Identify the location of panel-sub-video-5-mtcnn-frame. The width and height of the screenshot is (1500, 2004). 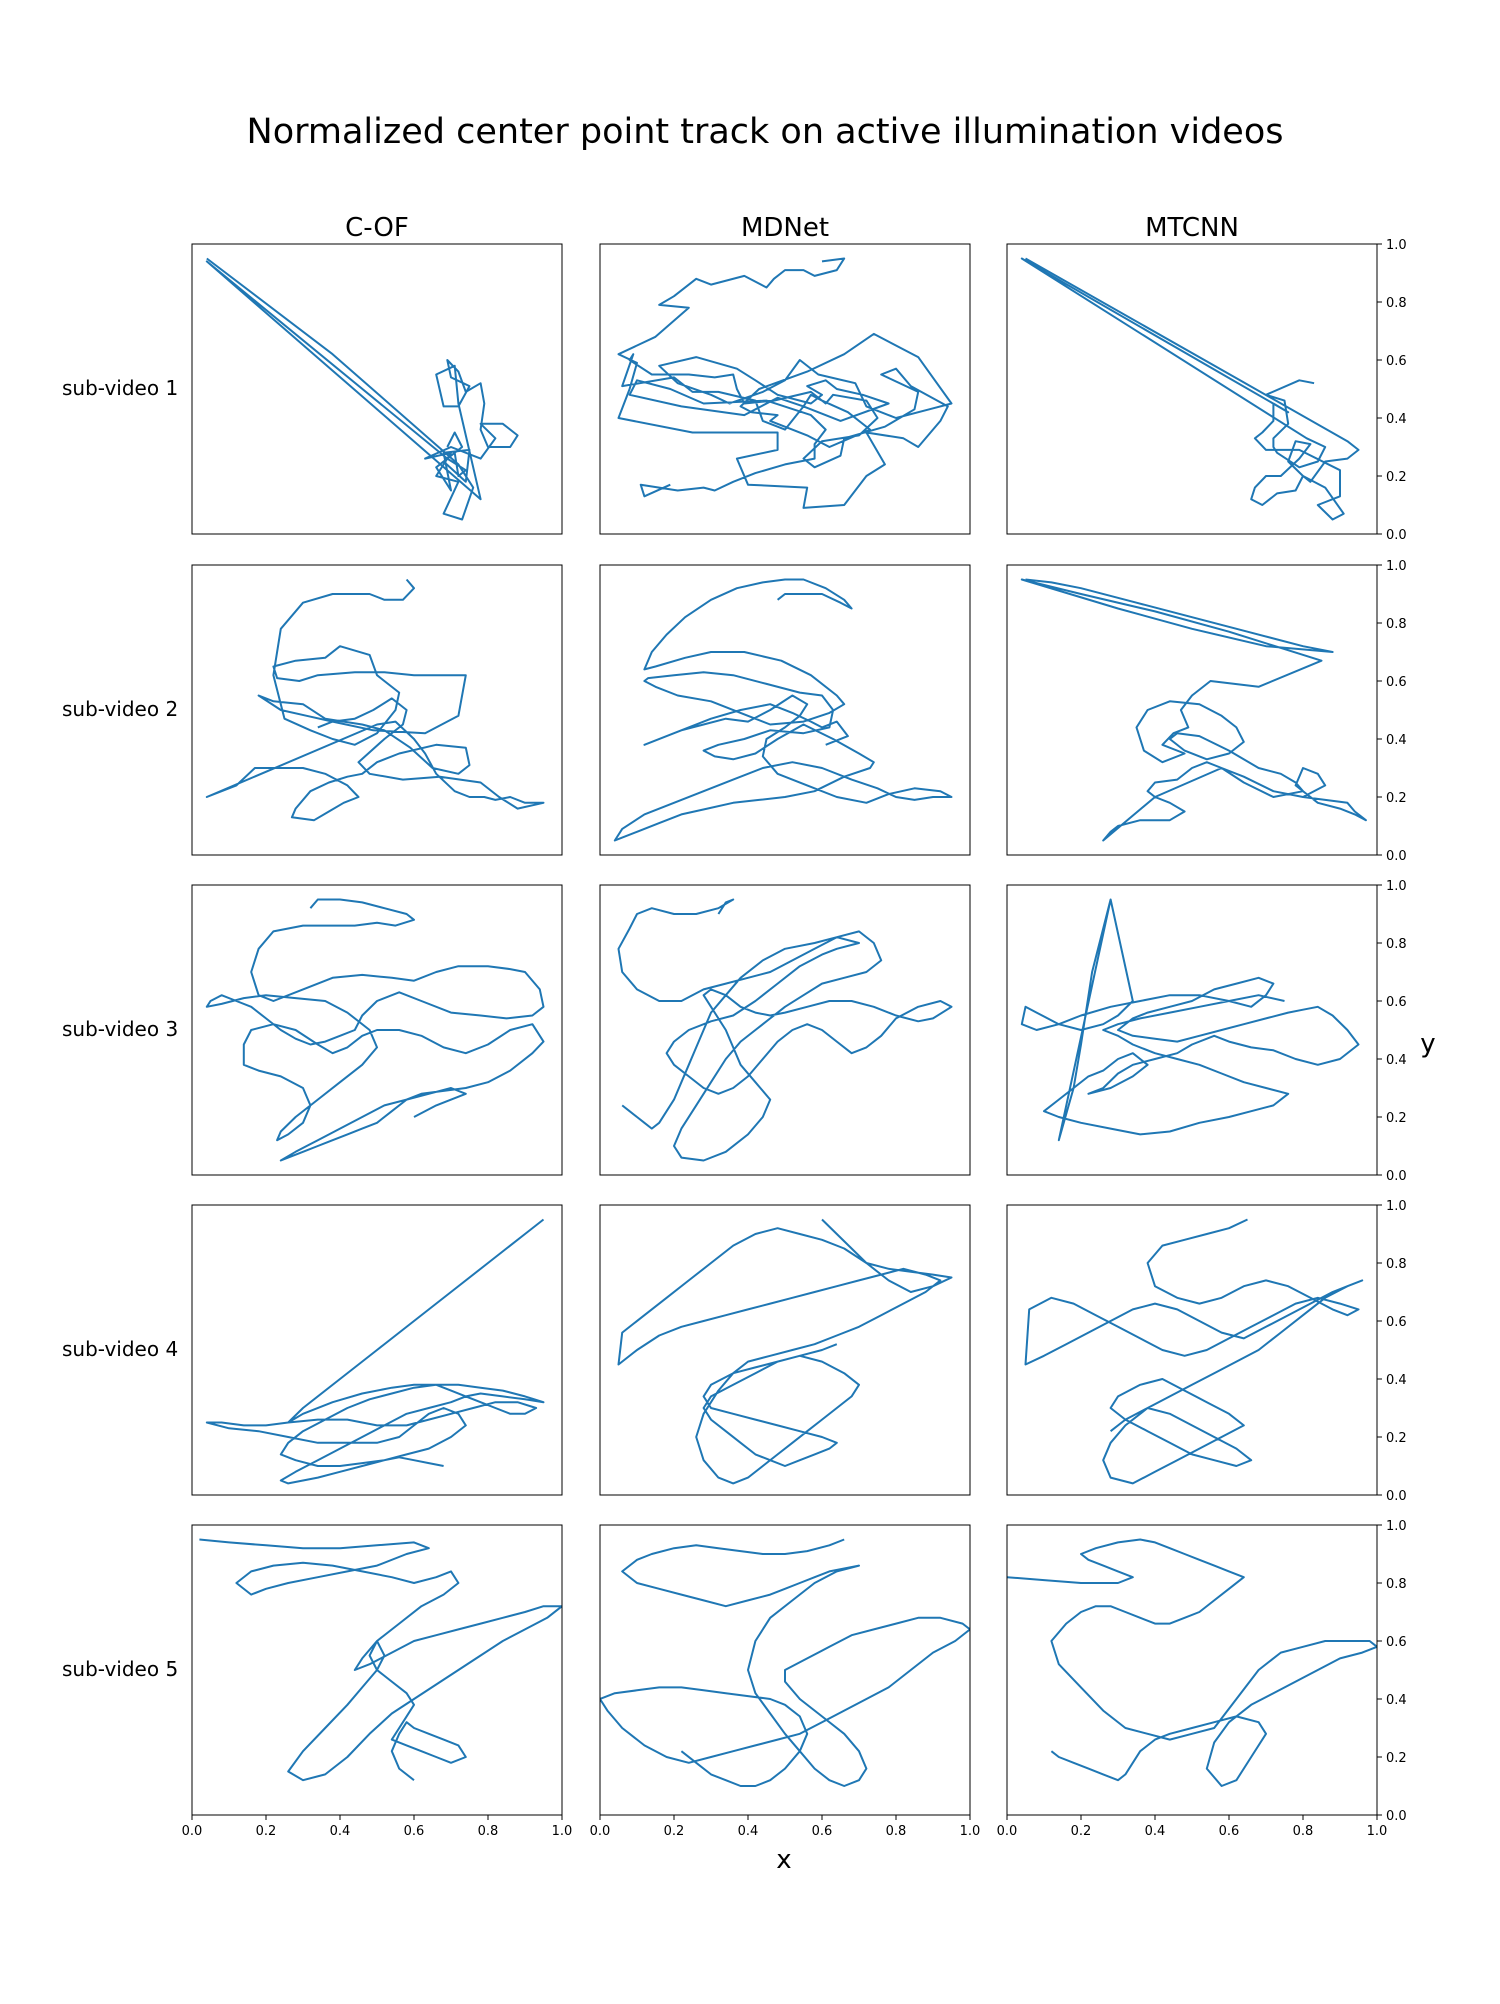
(1192, 1670).